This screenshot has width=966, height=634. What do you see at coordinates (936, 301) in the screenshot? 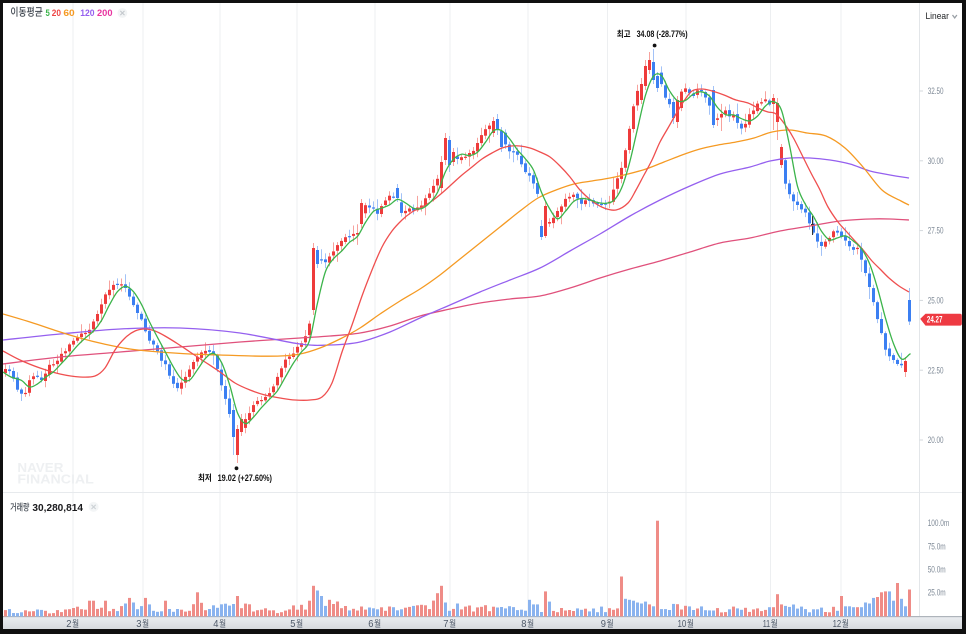
I see `svg-text: 25.00` at bounding box center [936, 301].